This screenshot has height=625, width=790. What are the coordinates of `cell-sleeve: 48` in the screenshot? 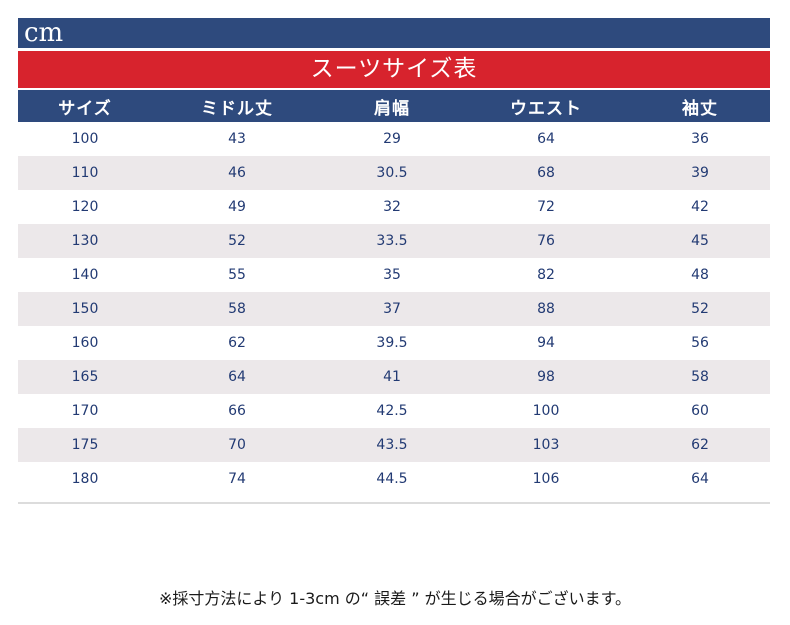 It's located at (700, 275).